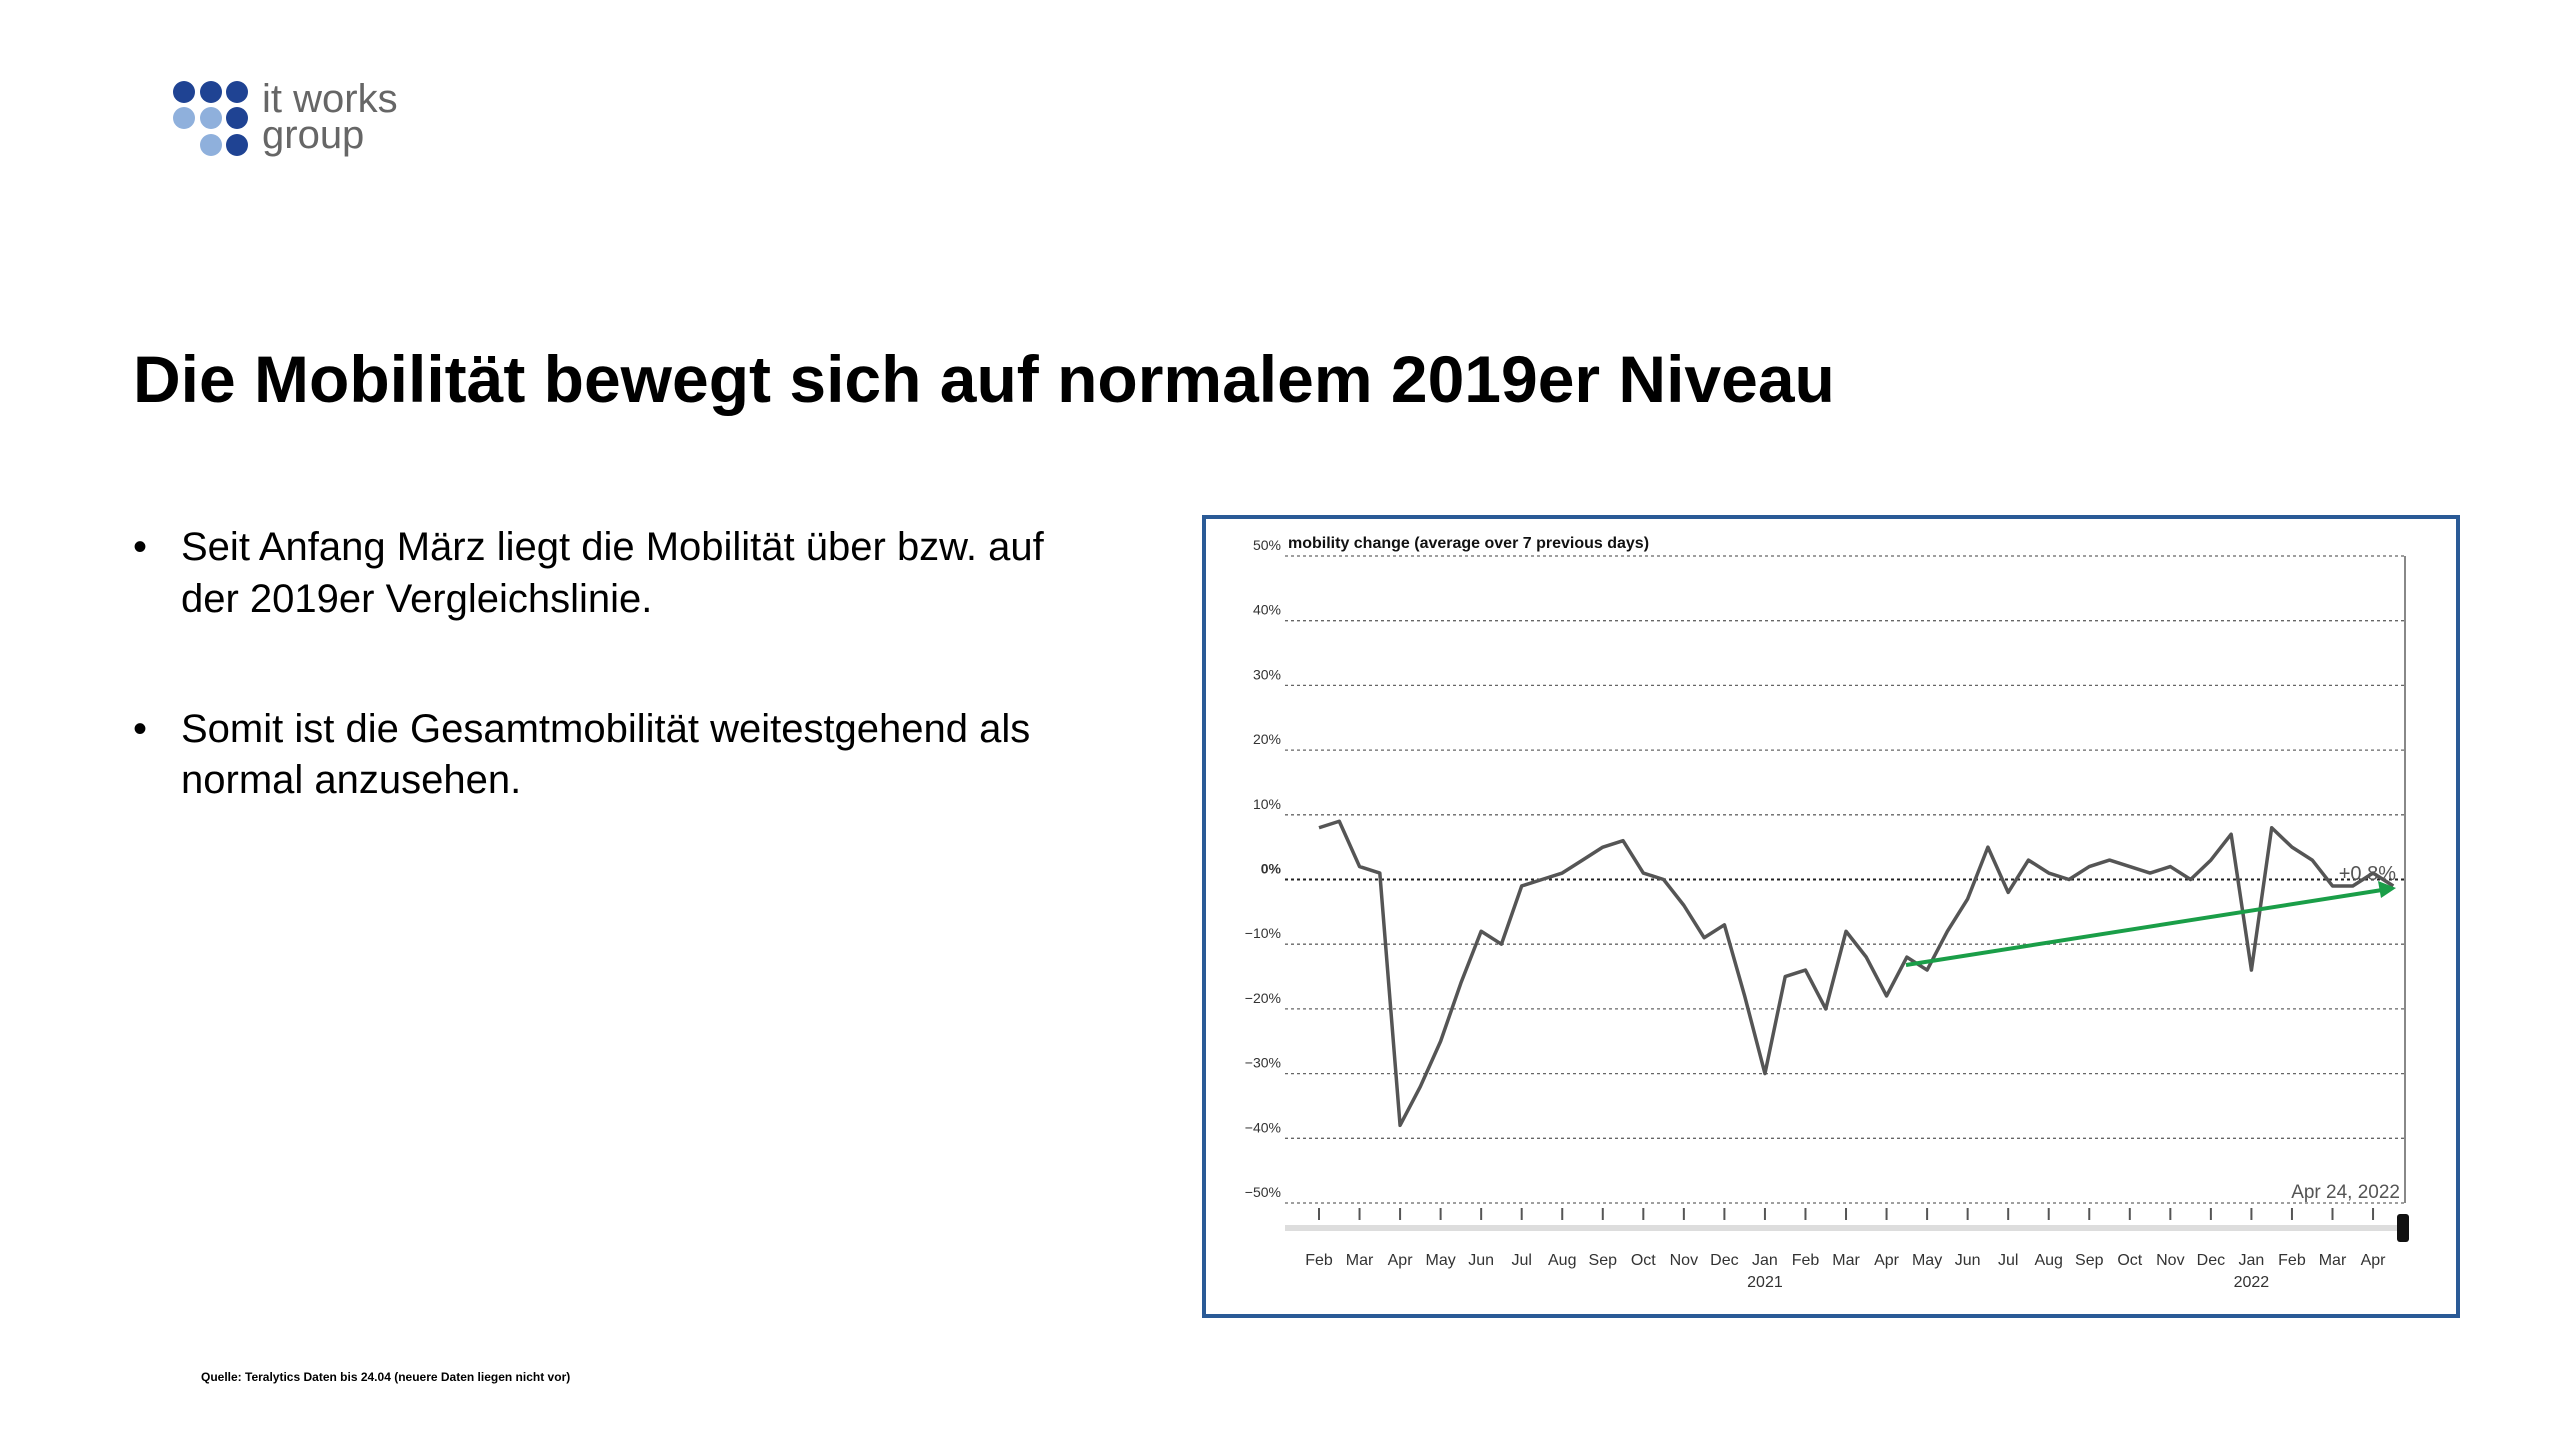  Describe the element at coordinates (1267, 610) in the screenshot. I see `y-tick-label: 40%` at that location.